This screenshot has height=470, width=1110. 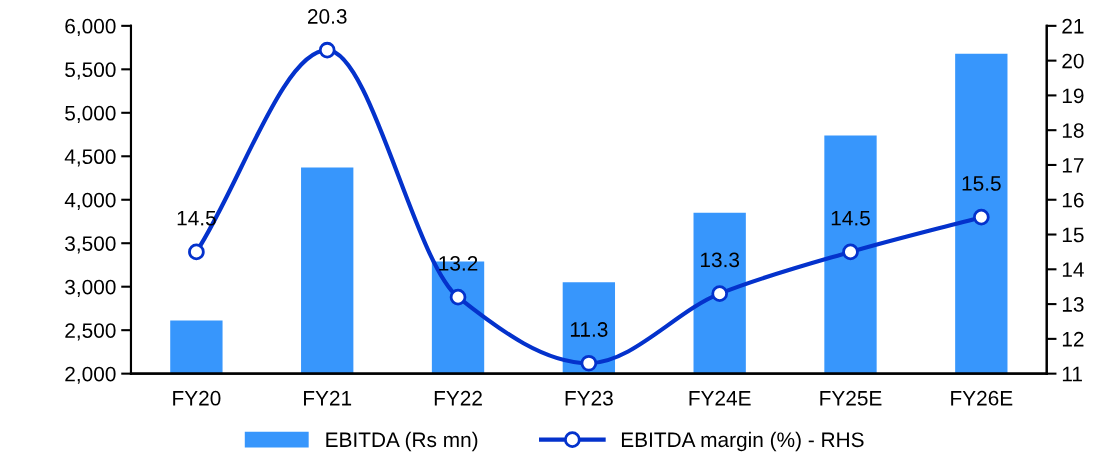 I want to click on y2-tick-label: 21, so click(x=1073, y=26).